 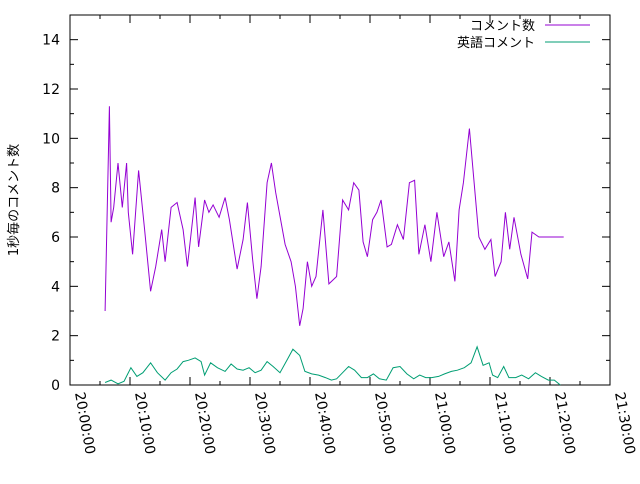 What do you see at coordinates (51, 41) in the screenshot?
I see `y-tick-label: 14` at bounding box center [51, 41].